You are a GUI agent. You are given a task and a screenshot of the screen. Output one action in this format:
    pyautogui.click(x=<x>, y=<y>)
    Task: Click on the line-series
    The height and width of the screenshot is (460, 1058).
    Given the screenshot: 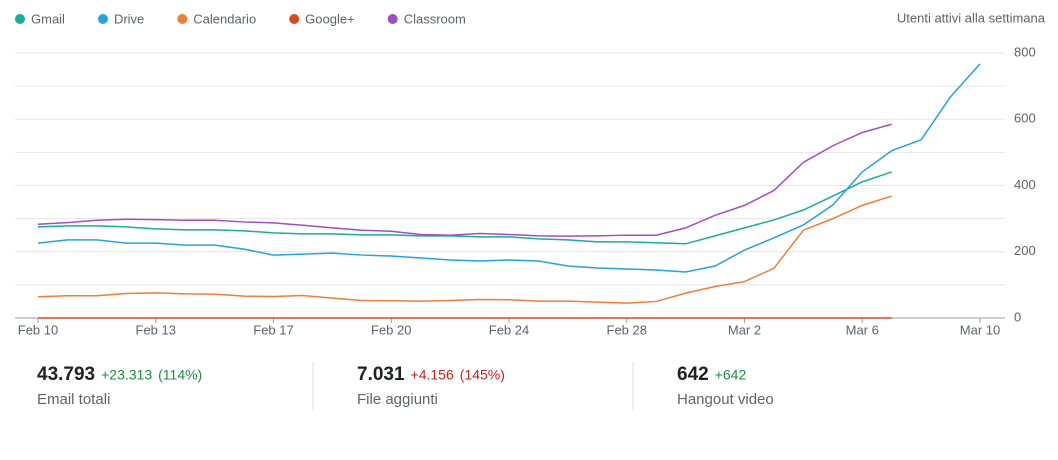 What is the action you would take?
    pyautogui.click(x=464, y=208)
    